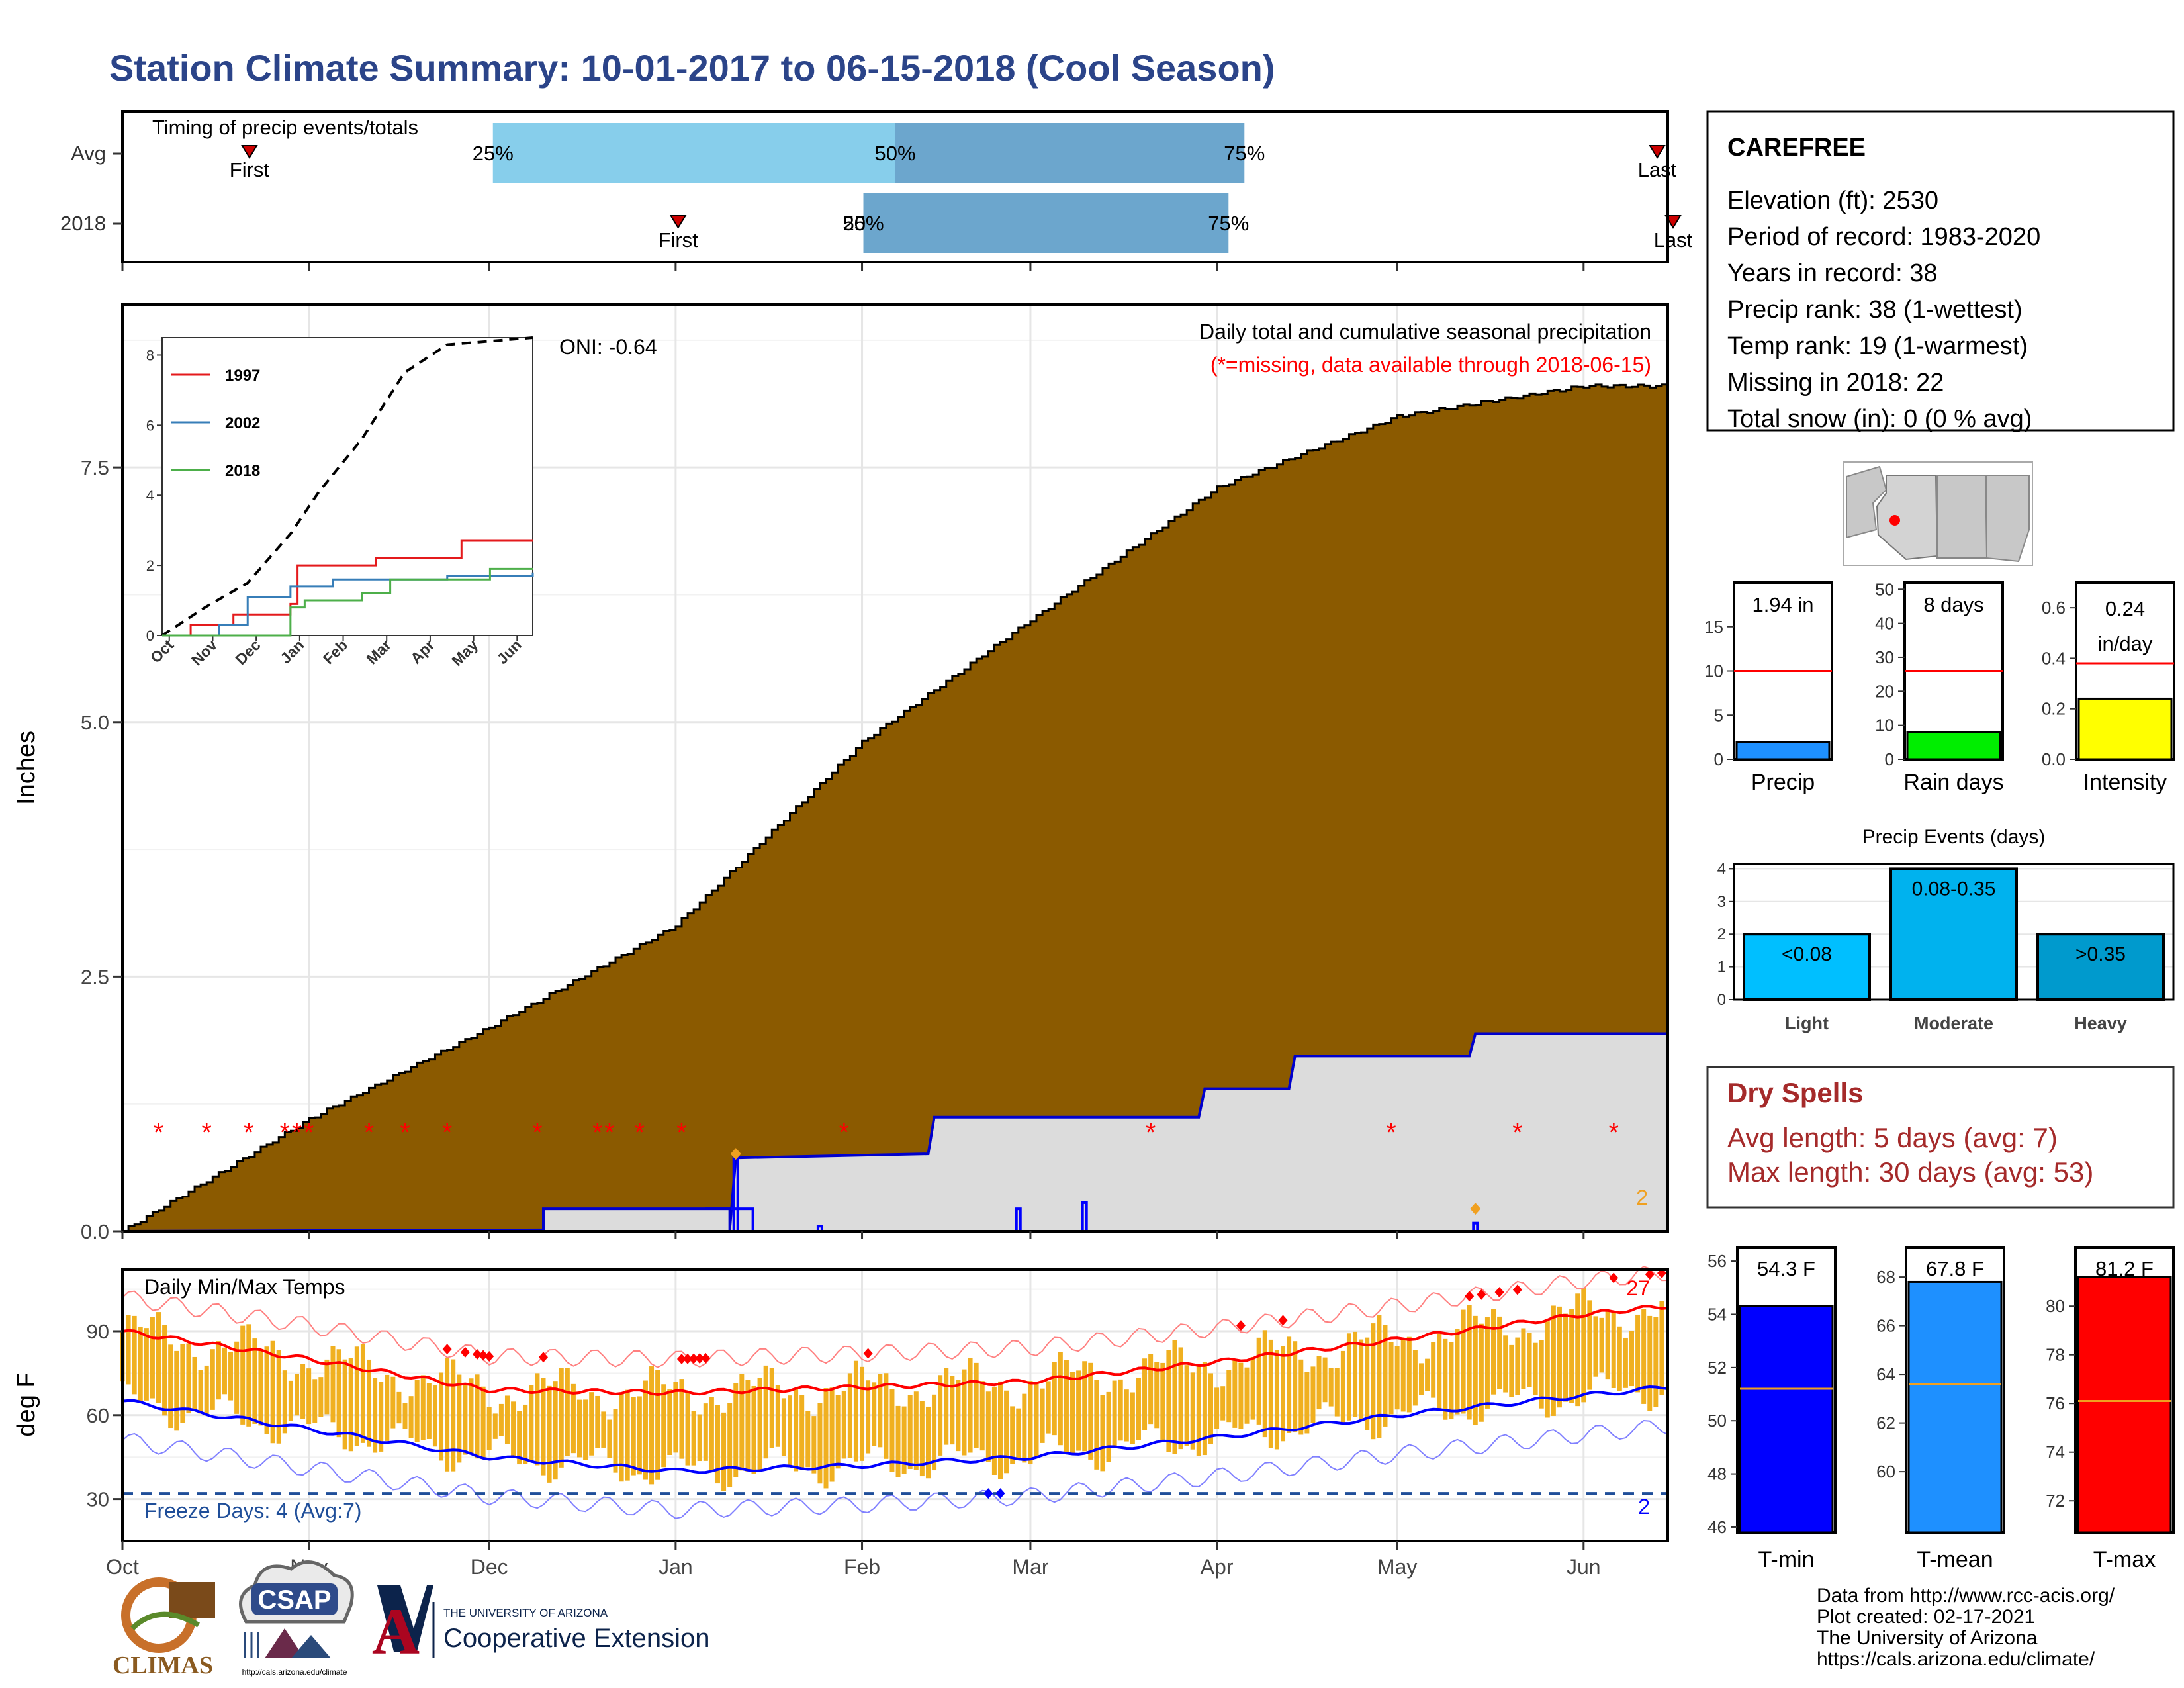 This screenshot has width=2184, height=1688. Describe the element at coordinates (894, 153) in the screenshot. I see `timing-avg-p50-label: 50%` at that location.